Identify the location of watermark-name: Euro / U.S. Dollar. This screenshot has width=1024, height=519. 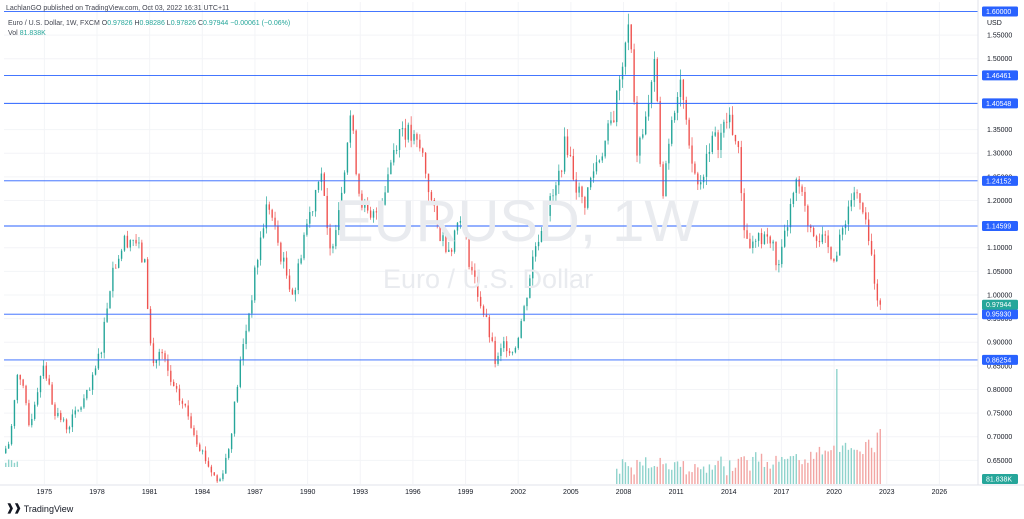
(488, 279).